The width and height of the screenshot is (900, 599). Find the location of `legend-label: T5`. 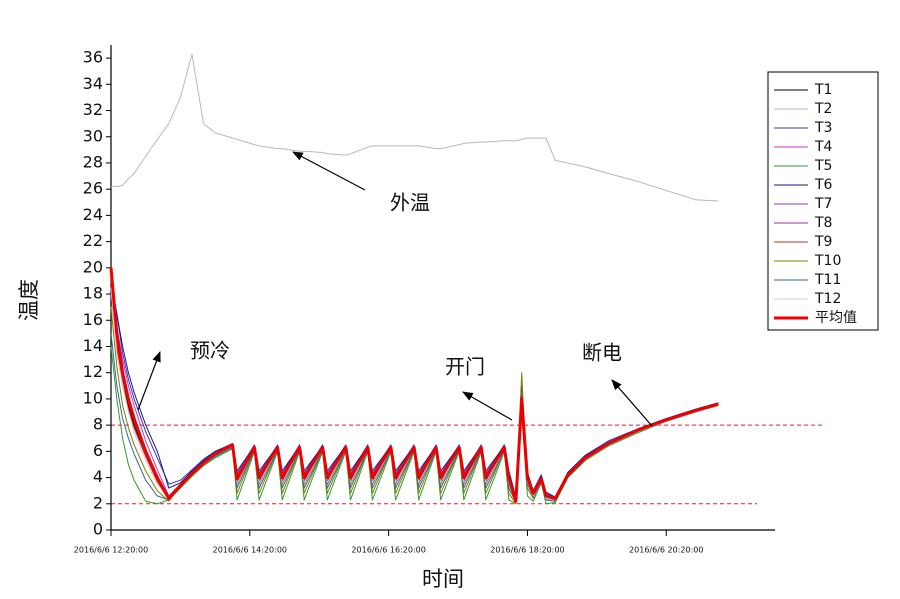

legend-label: T5 is located at coordinates (823, 166).